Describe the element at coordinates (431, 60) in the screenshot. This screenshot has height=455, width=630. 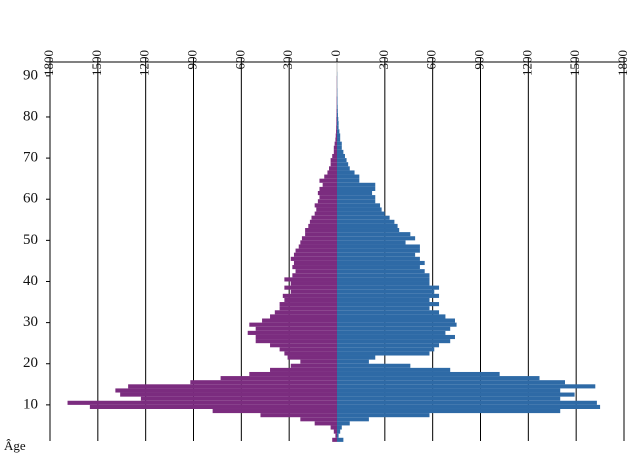
I see `x-tick-label: 600` at that location.